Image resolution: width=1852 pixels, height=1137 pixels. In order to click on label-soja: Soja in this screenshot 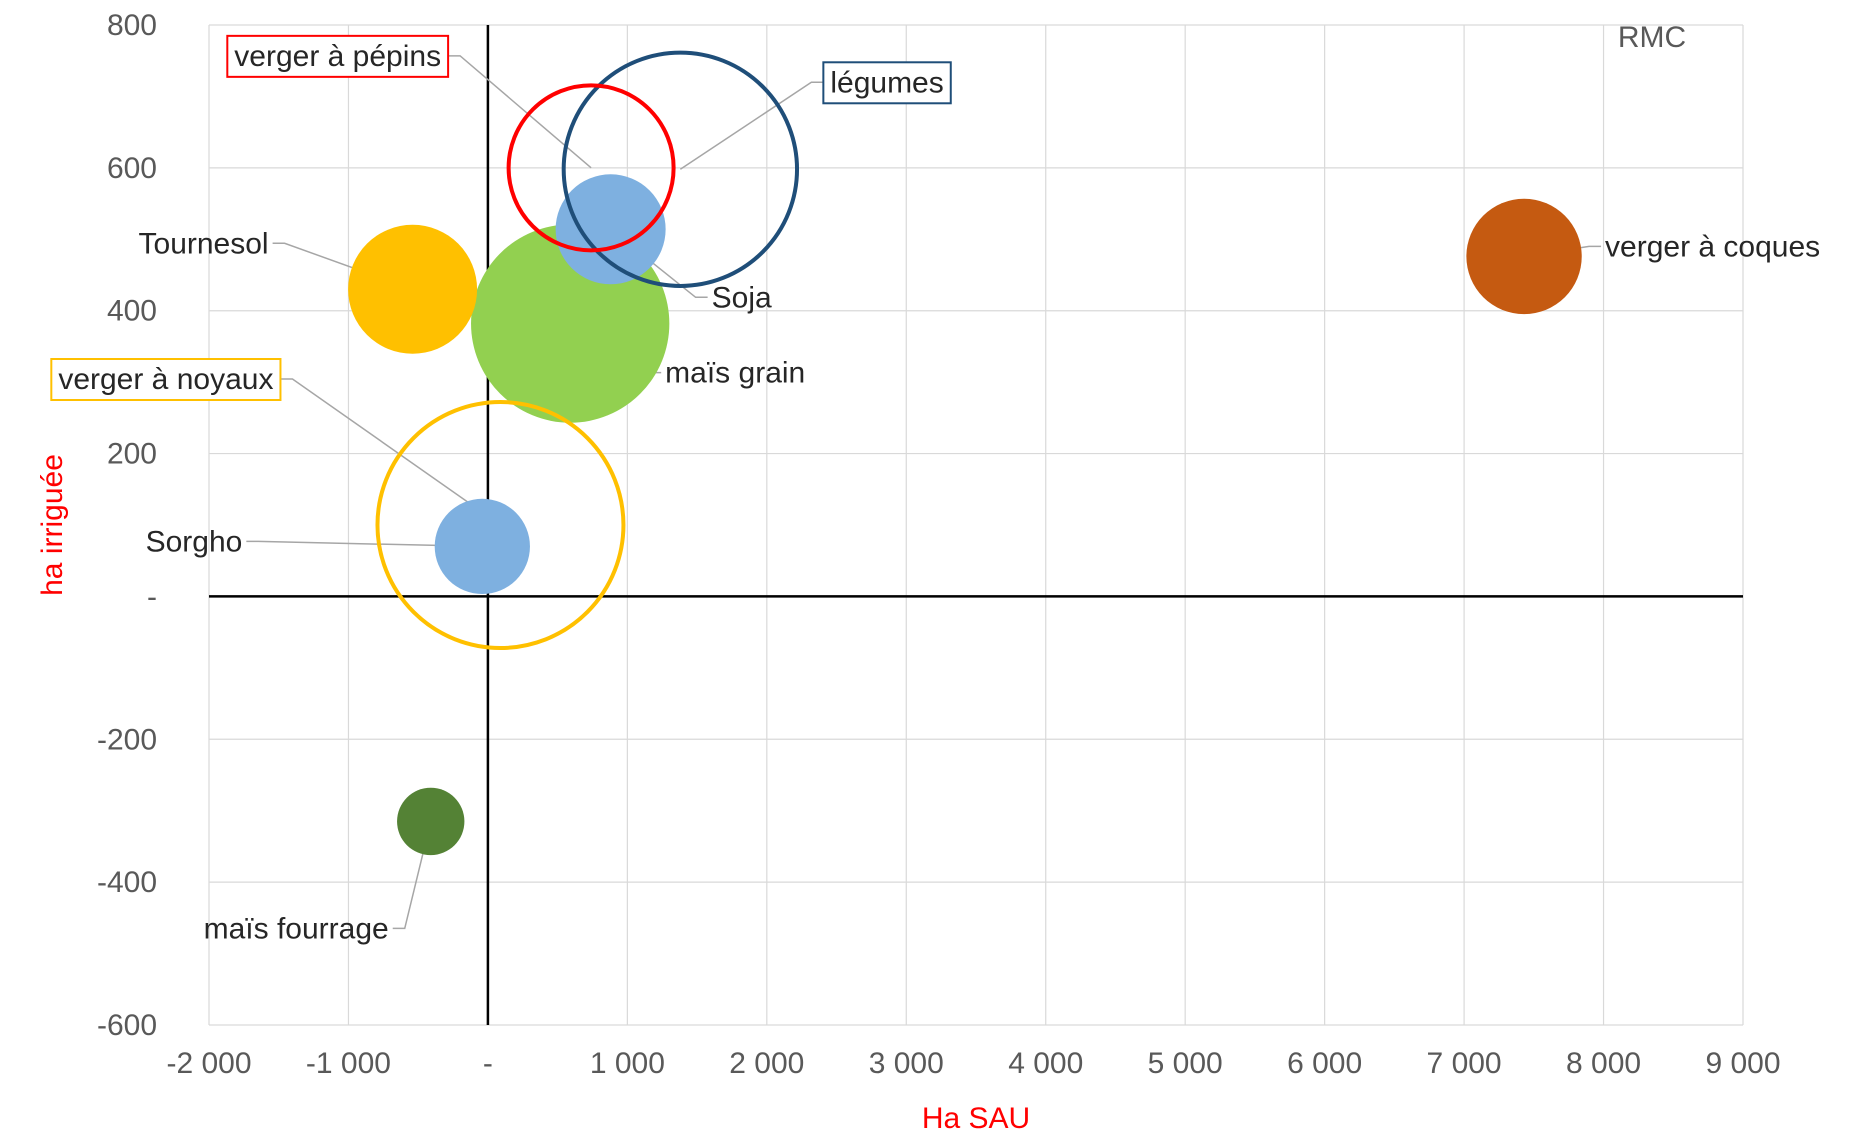, I will do `click(742, 297)`.